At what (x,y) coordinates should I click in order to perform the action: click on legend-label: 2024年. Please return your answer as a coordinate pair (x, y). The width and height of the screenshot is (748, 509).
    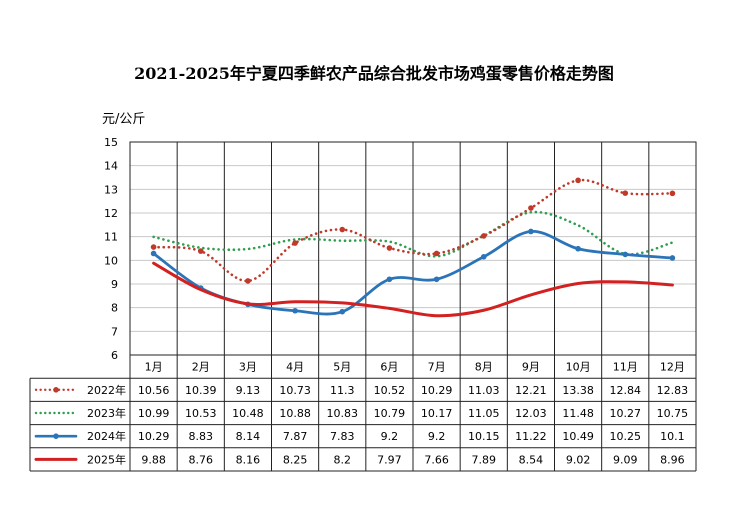
    Looking at the image, I should click on (106, 436).